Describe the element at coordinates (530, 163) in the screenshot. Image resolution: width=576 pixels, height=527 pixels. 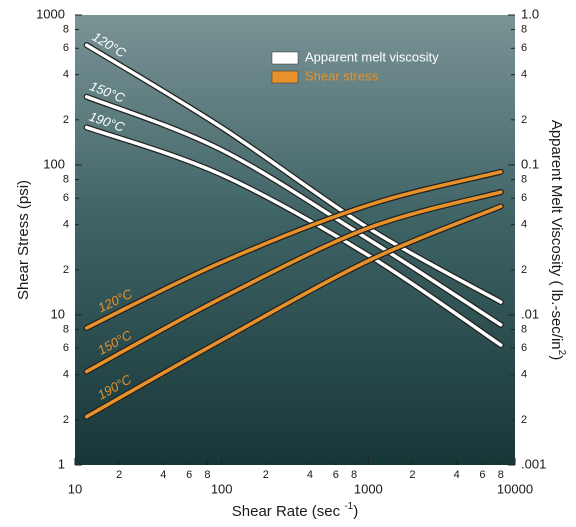
I see `y2-tick-label: 0.1` at that location.